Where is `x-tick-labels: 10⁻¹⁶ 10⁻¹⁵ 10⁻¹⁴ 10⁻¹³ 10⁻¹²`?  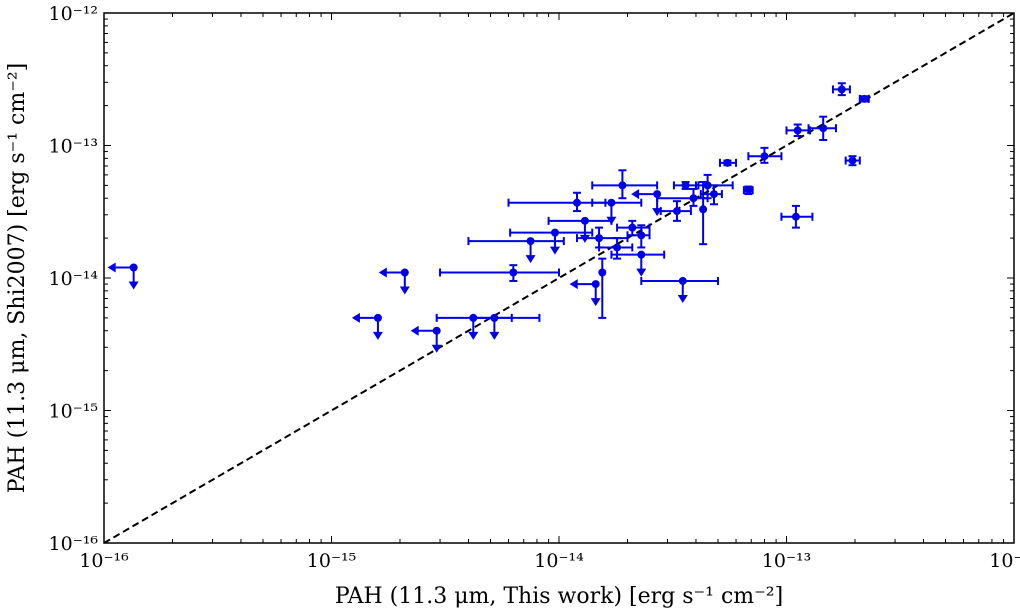 x-tick-labels: 10⁻¹⁶ 10⁻¹⁵ 10⁻¹⁴ 10⁻¹³ 10⁻¹² is located at coordinates (549, 561).